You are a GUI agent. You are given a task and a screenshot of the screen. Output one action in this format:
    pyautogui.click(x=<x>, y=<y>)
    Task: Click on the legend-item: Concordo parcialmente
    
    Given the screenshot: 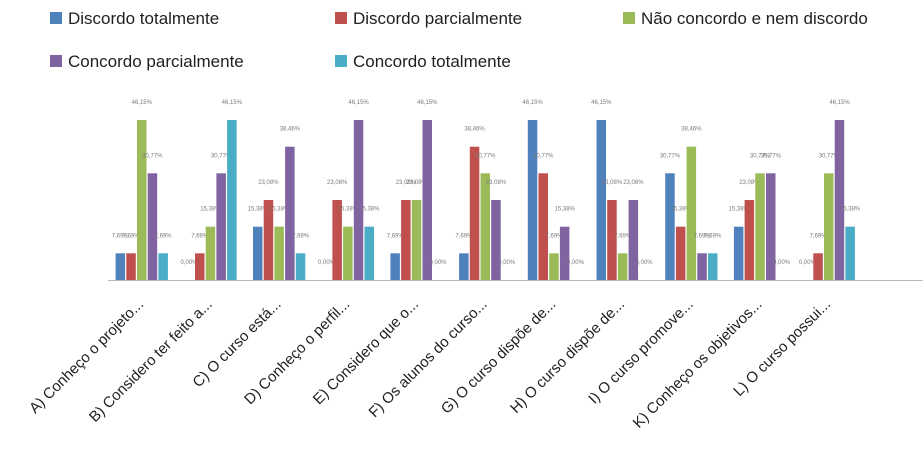 What is the action you would take?
    pyautogui.click(x=147, y=61)
    